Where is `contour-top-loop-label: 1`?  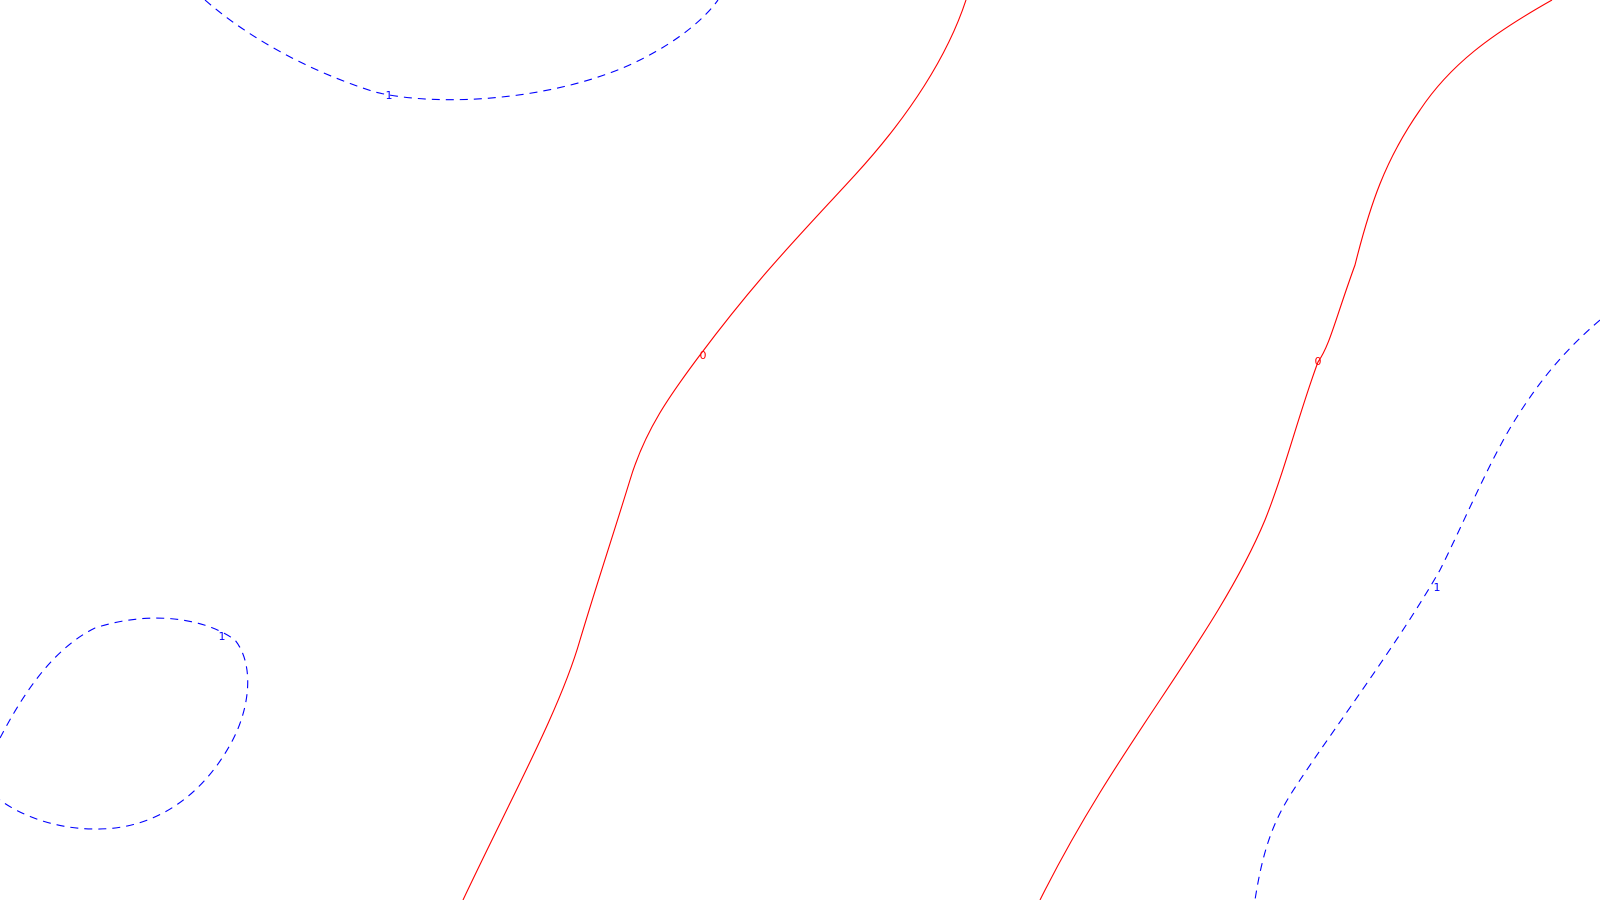 contour-top-loop-label: 1 is located at coordinates (389, 95).